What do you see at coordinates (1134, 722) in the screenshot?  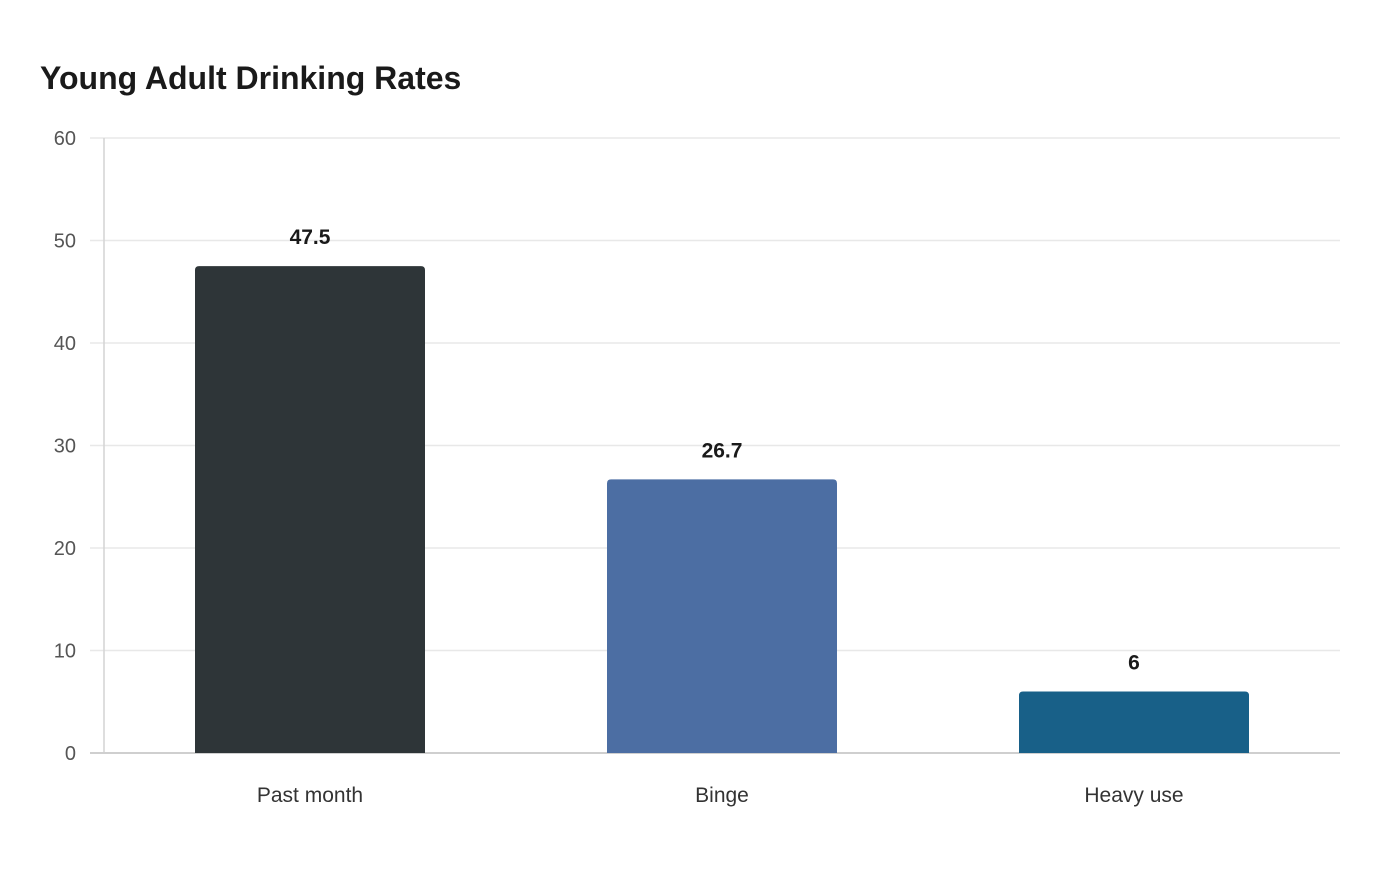 I see `bar-heavy-use` at bounding box center [1134, 722].